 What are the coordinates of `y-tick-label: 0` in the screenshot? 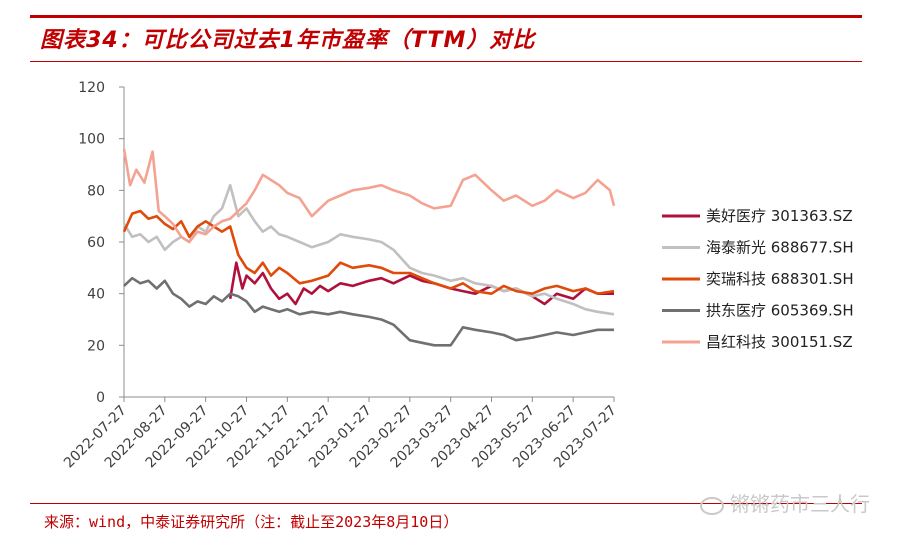 It's located at (100, 398).